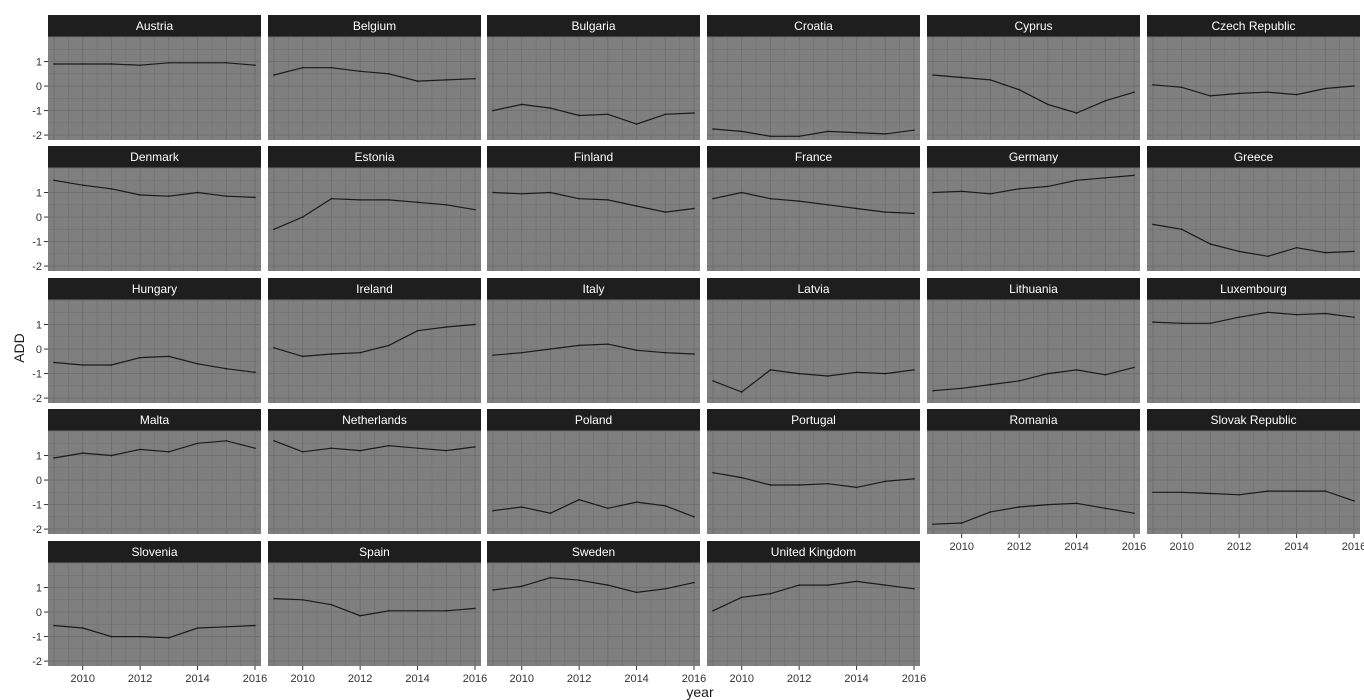 Image resolution: width=1364 pixels, height=700 pixels. I want to click on facet-panel: Poland, so click(593, 471).